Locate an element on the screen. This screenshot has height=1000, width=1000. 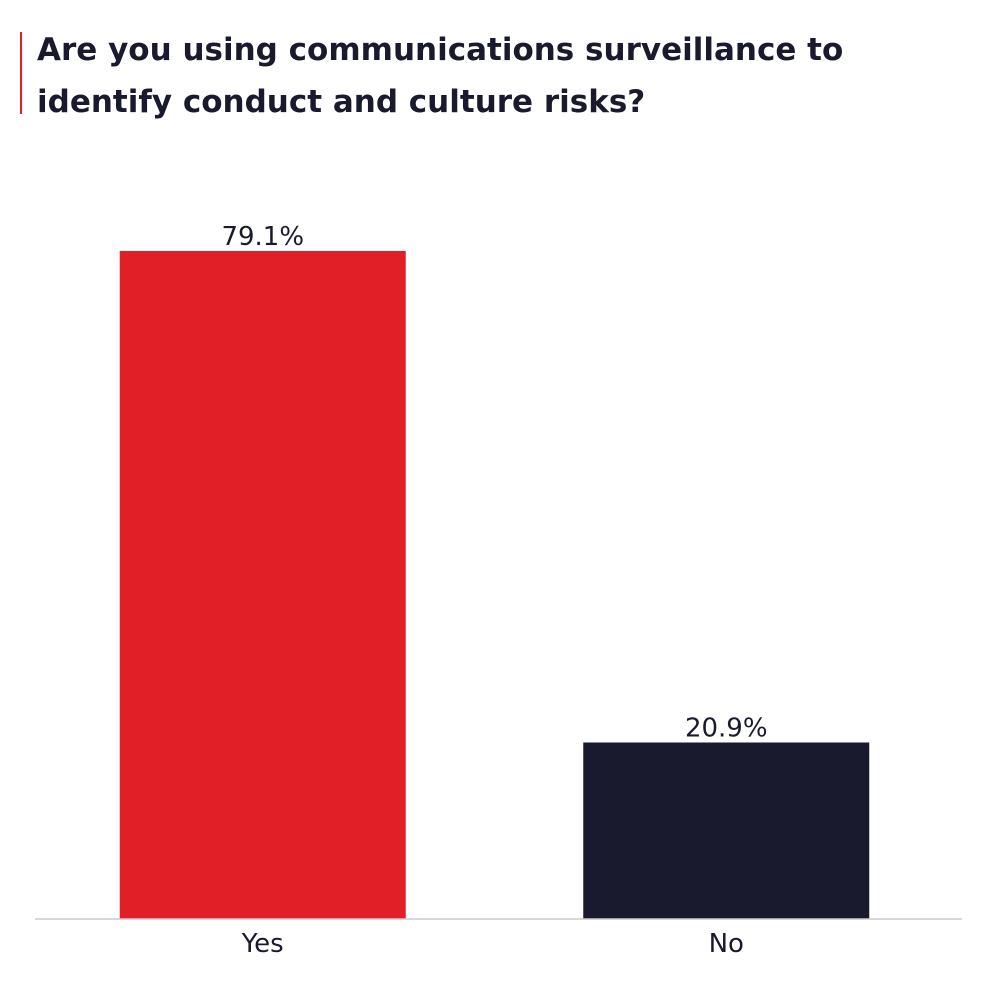
value-label-no: 20.9% is located at coordinates (726, 728).